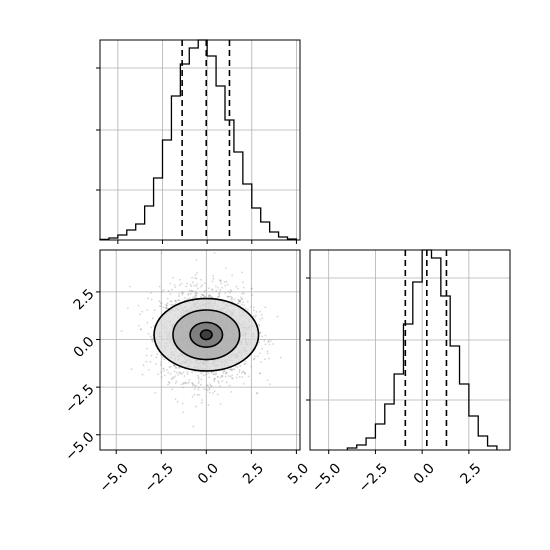 The height and width of the screenshot is (550, 550). Describe the element at coordinates (206, 334) in the screenshot. I see `contour-line-outer` at that location.